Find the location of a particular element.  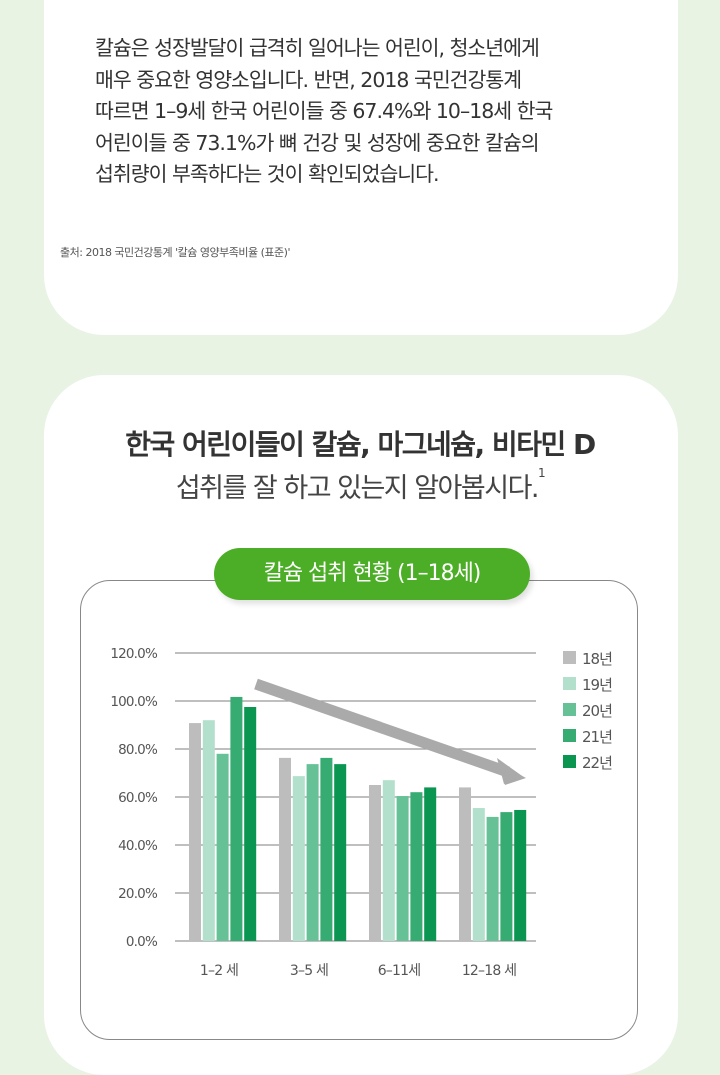

trend-arrow-shaft is located at coordinates (382, 728).